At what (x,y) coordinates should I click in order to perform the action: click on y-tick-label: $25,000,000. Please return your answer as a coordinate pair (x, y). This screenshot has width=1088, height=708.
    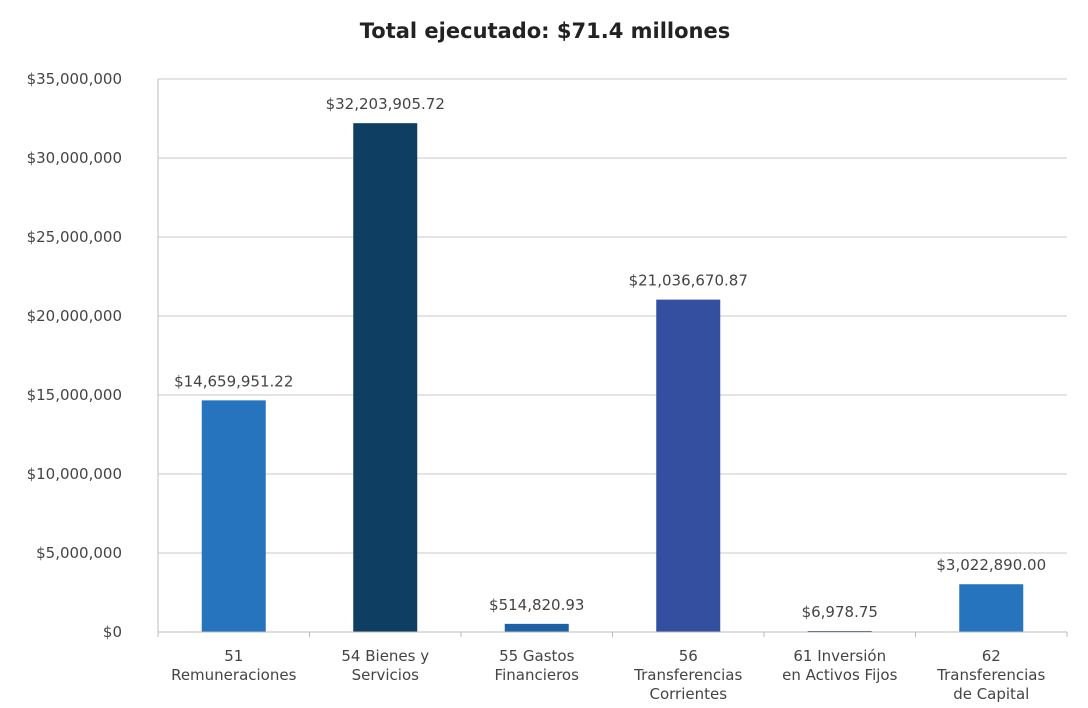
    Looking at the image, I should click on (74, 237).